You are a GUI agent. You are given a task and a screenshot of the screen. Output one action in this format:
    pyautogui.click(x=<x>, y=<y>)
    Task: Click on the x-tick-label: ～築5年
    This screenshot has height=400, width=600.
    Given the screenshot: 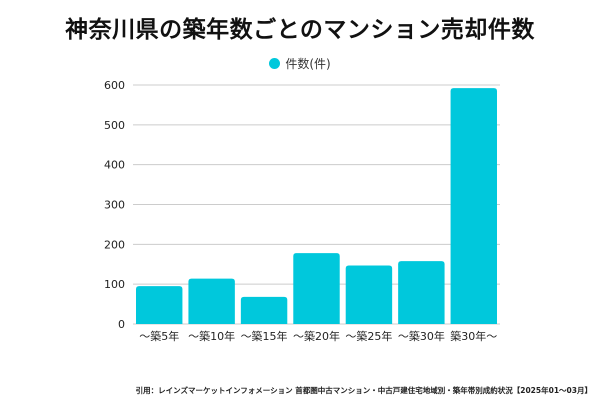 What is the action you would take?
    pyautogui.click(x=159, y=336)
    